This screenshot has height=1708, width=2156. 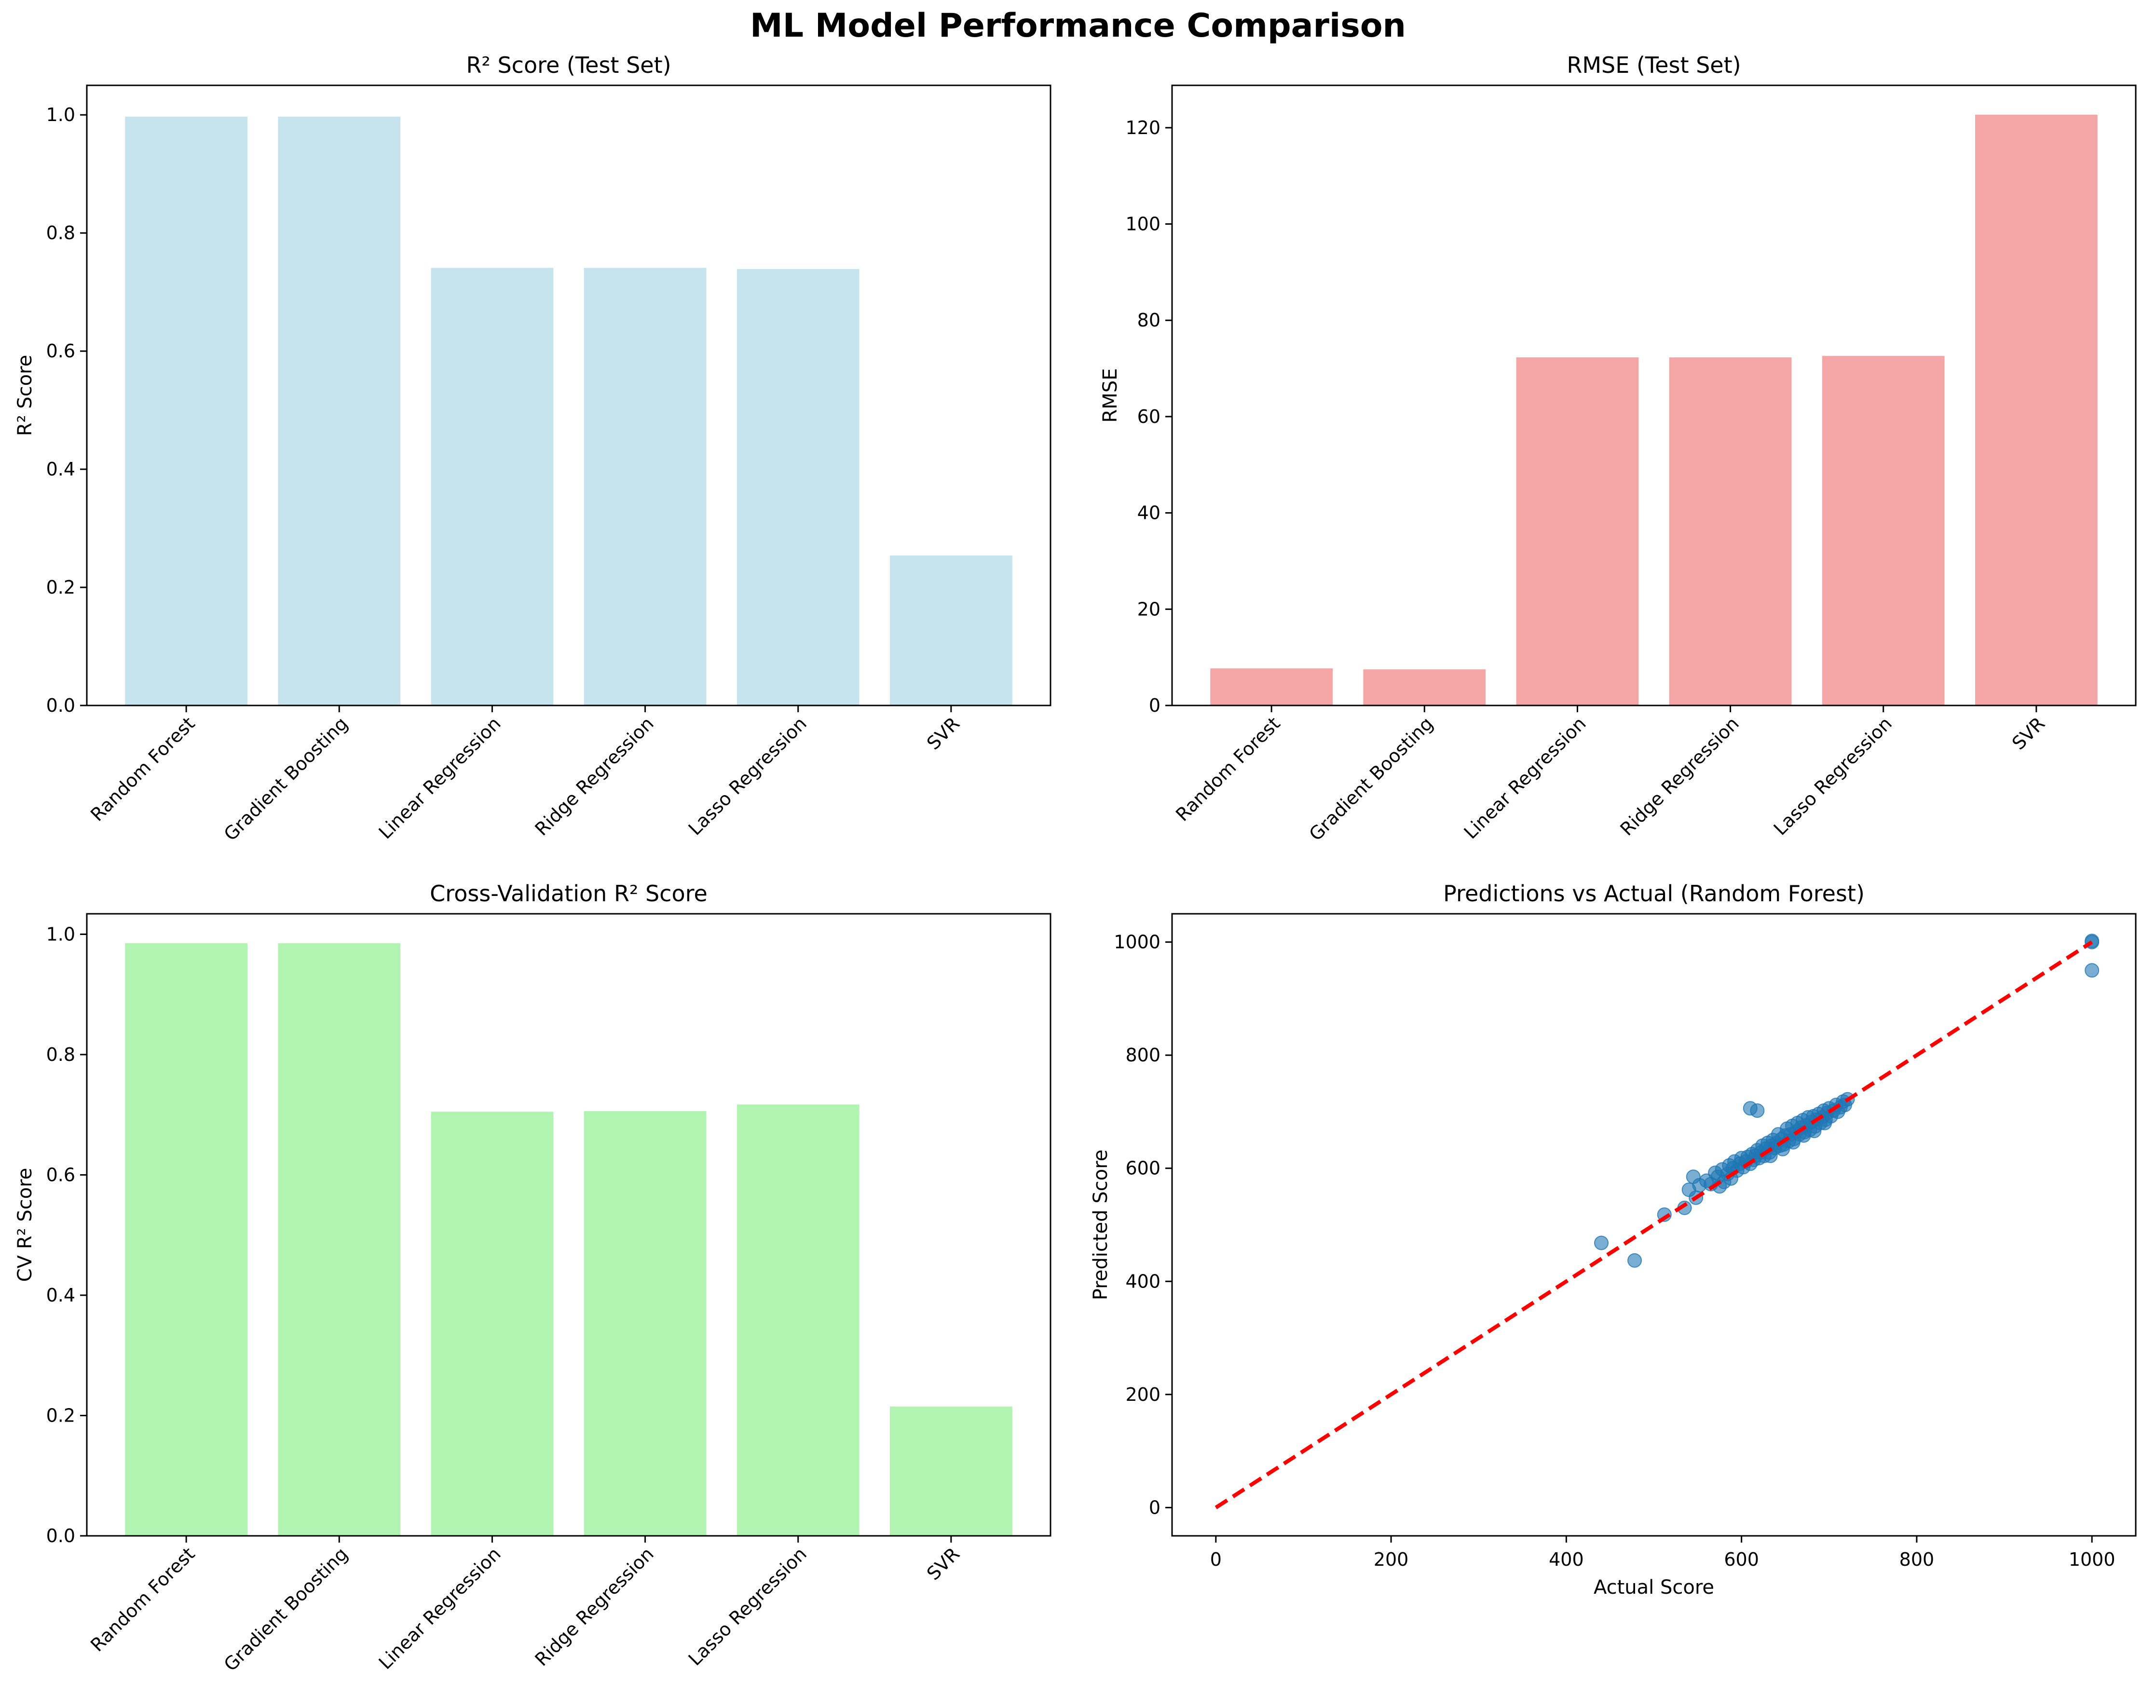 What do you see at coordinates (440, 778) in the screenshot?
I see `r2-xtick-label: Linear Regression` at bounding box center [440, 778].